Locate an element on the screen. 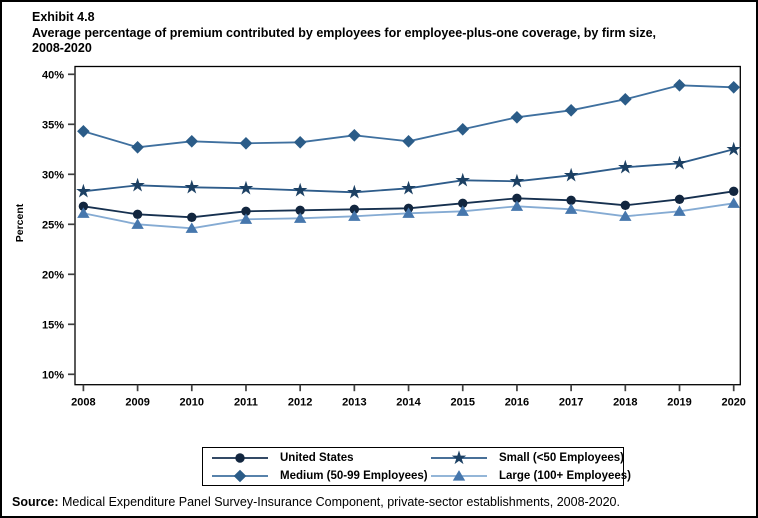 The image size is (758, 518). x-axis-tick-label: 2009 is located at coordinates (137, 403).